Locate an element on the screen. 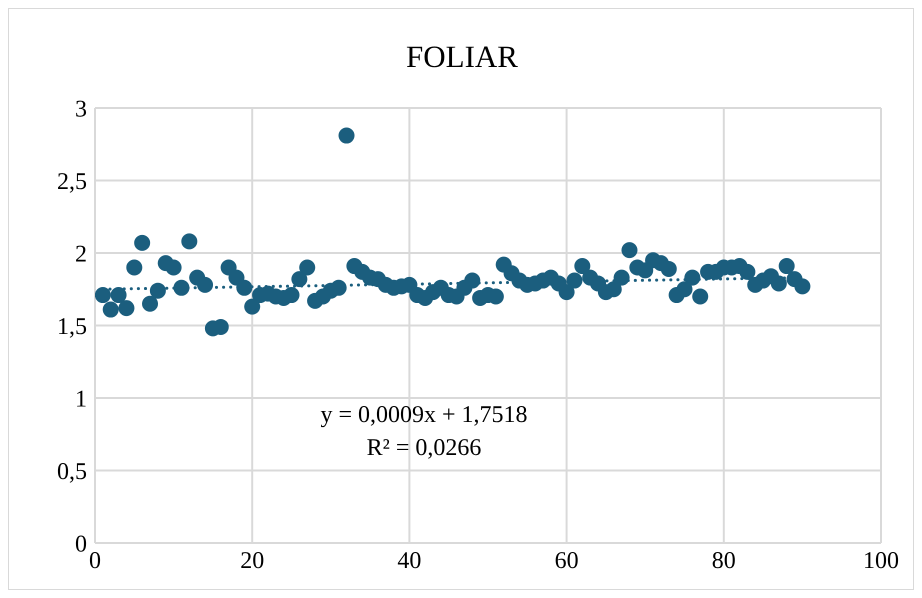  y-tick-label: 0,5 is located at coordinates (72, 472).